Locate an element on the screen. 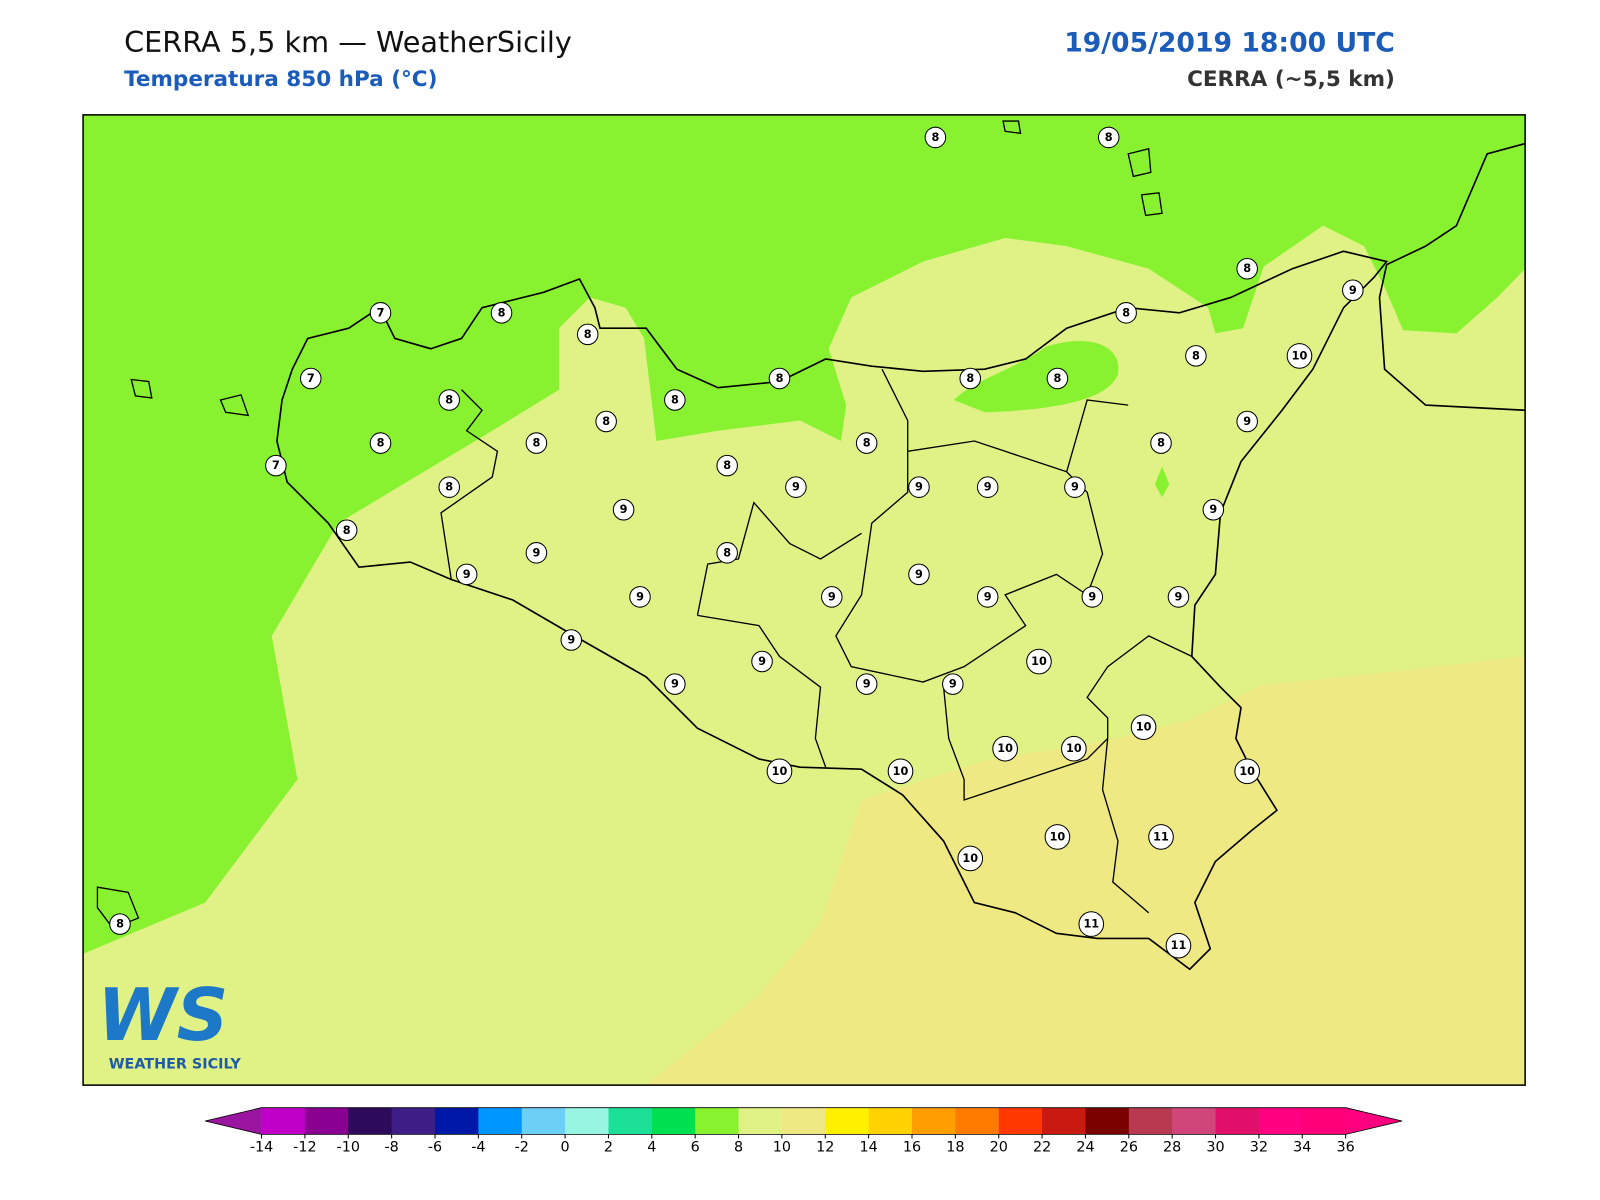 This screenshot has width=1600, height=1200. colorbar-tick-label: 6 is located at coordinates (695, 1148).